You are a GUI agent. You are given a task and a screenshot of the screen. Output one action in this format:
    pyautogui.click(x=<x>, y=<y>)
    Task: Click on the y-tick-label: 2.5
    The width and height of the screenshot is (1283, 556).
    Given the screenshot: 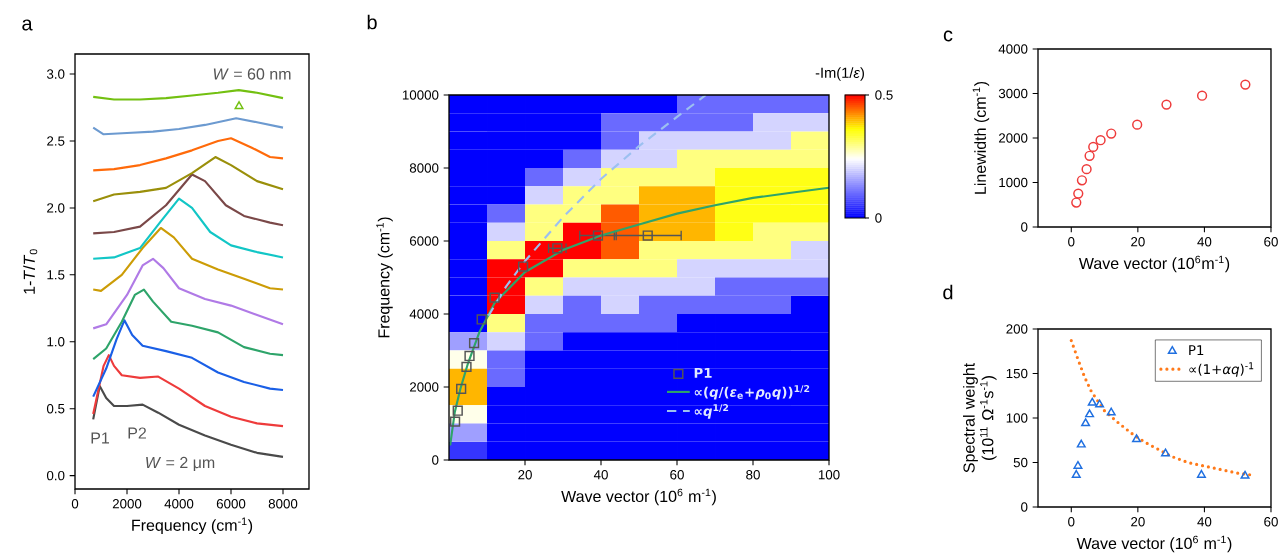 What is the action you would take?
    pyautogui.click(x=56, y=141)
    